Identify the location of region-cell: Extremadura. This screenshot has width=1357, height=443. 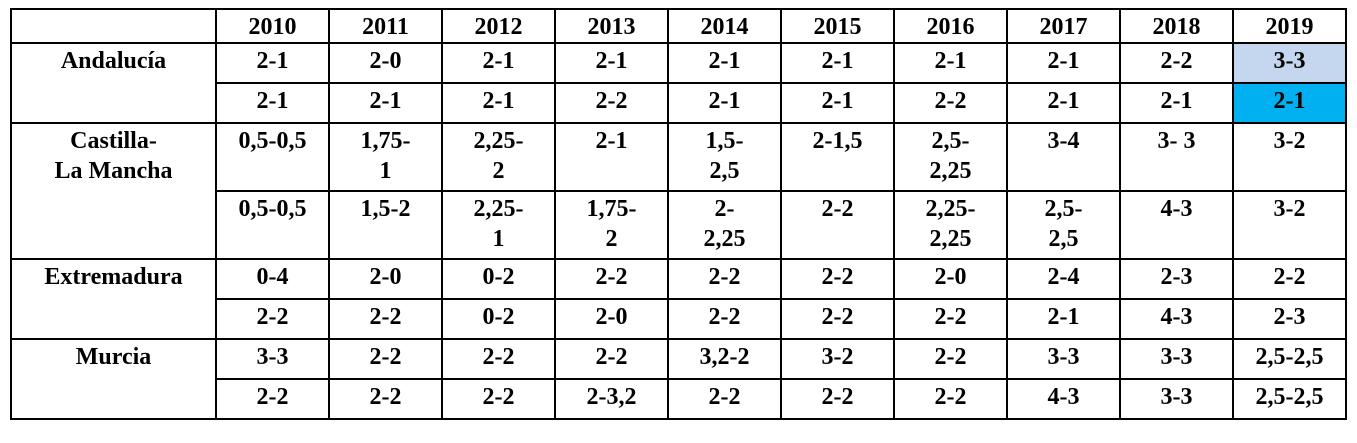
(113, 299).